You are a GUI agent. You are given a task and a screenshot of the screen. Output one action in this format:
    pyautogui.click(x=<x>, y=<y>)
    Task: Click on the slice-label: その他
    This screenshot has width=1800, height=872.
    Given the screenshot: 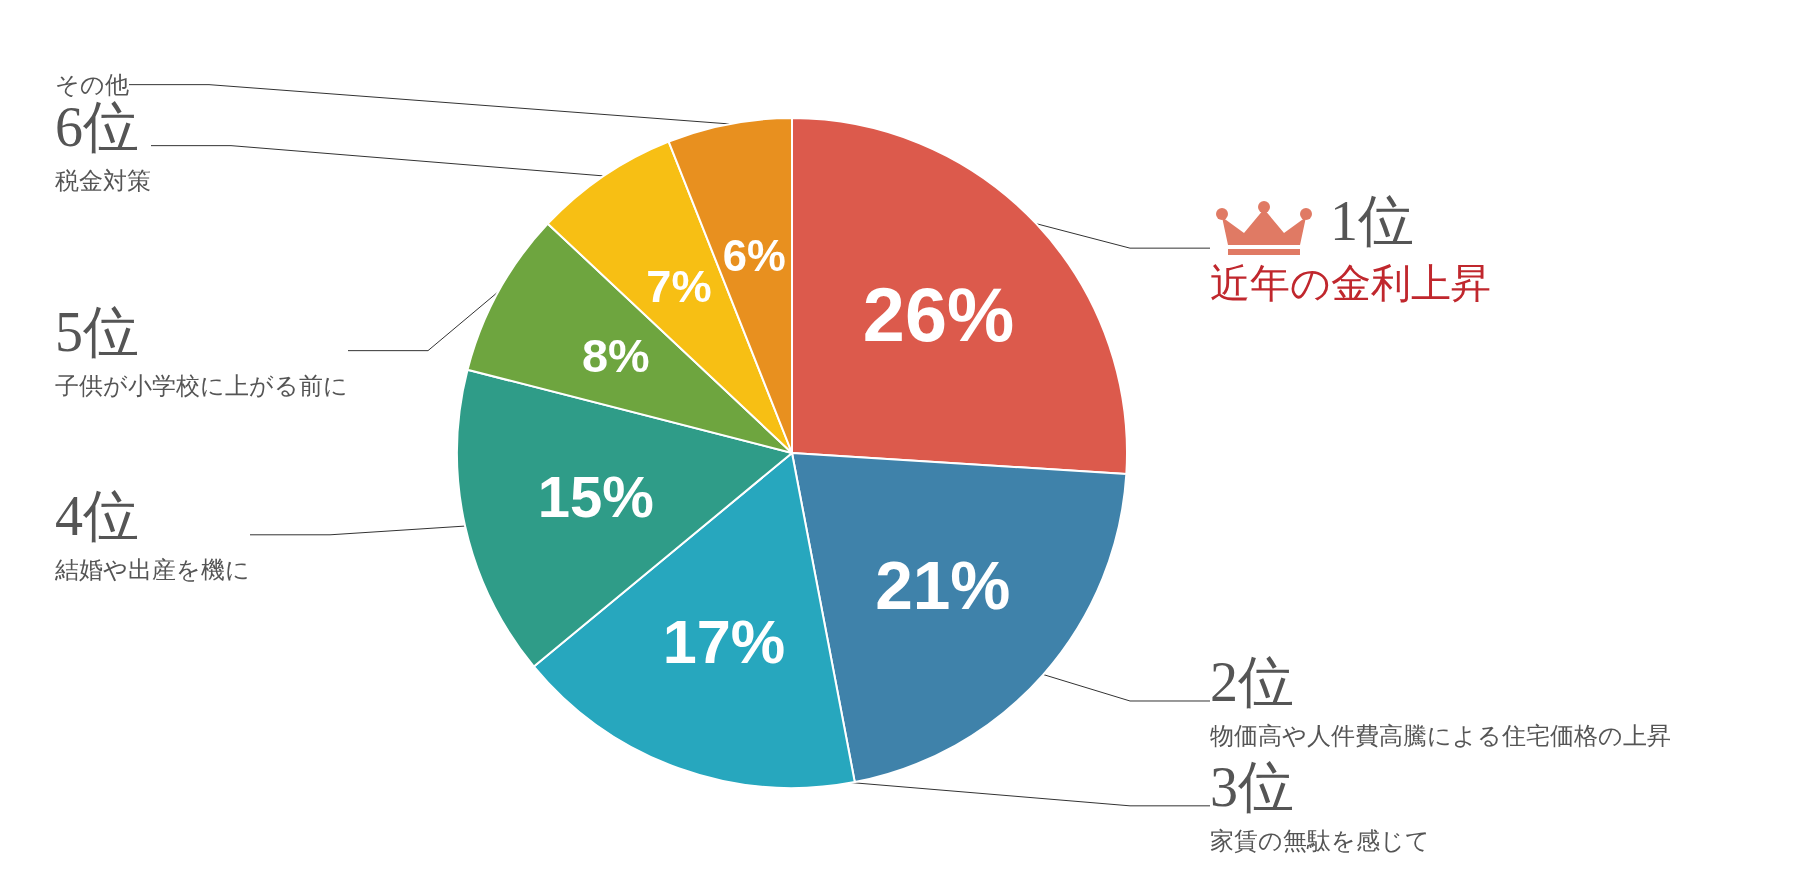 What is the action you would take?
    pyautogui.click(x=92, y=84)
    